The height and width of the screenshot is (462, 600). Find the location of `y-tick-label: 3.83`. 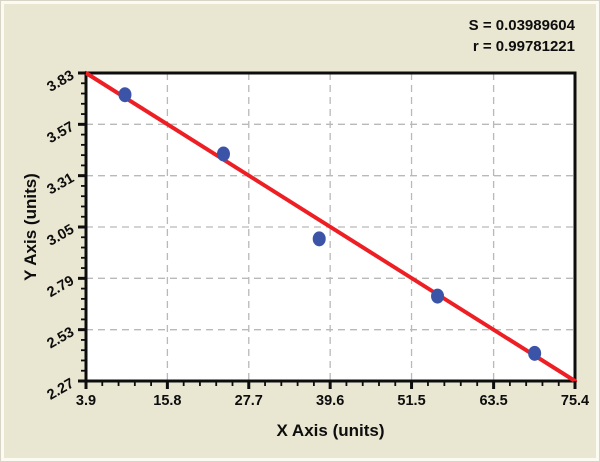

y-tick-label: 3.83 is located at coordinates (61, 82).